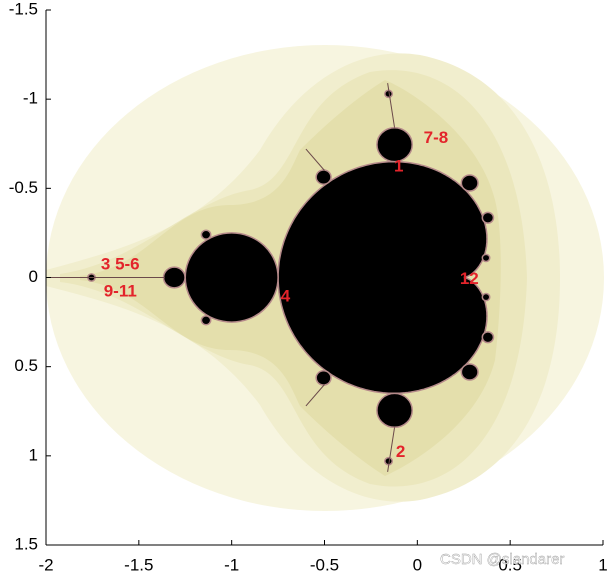 Image resolution: width=608 pixels, height=577 pixels. I want to click on watermark: CSDN @slandarer, so click(502, 559).